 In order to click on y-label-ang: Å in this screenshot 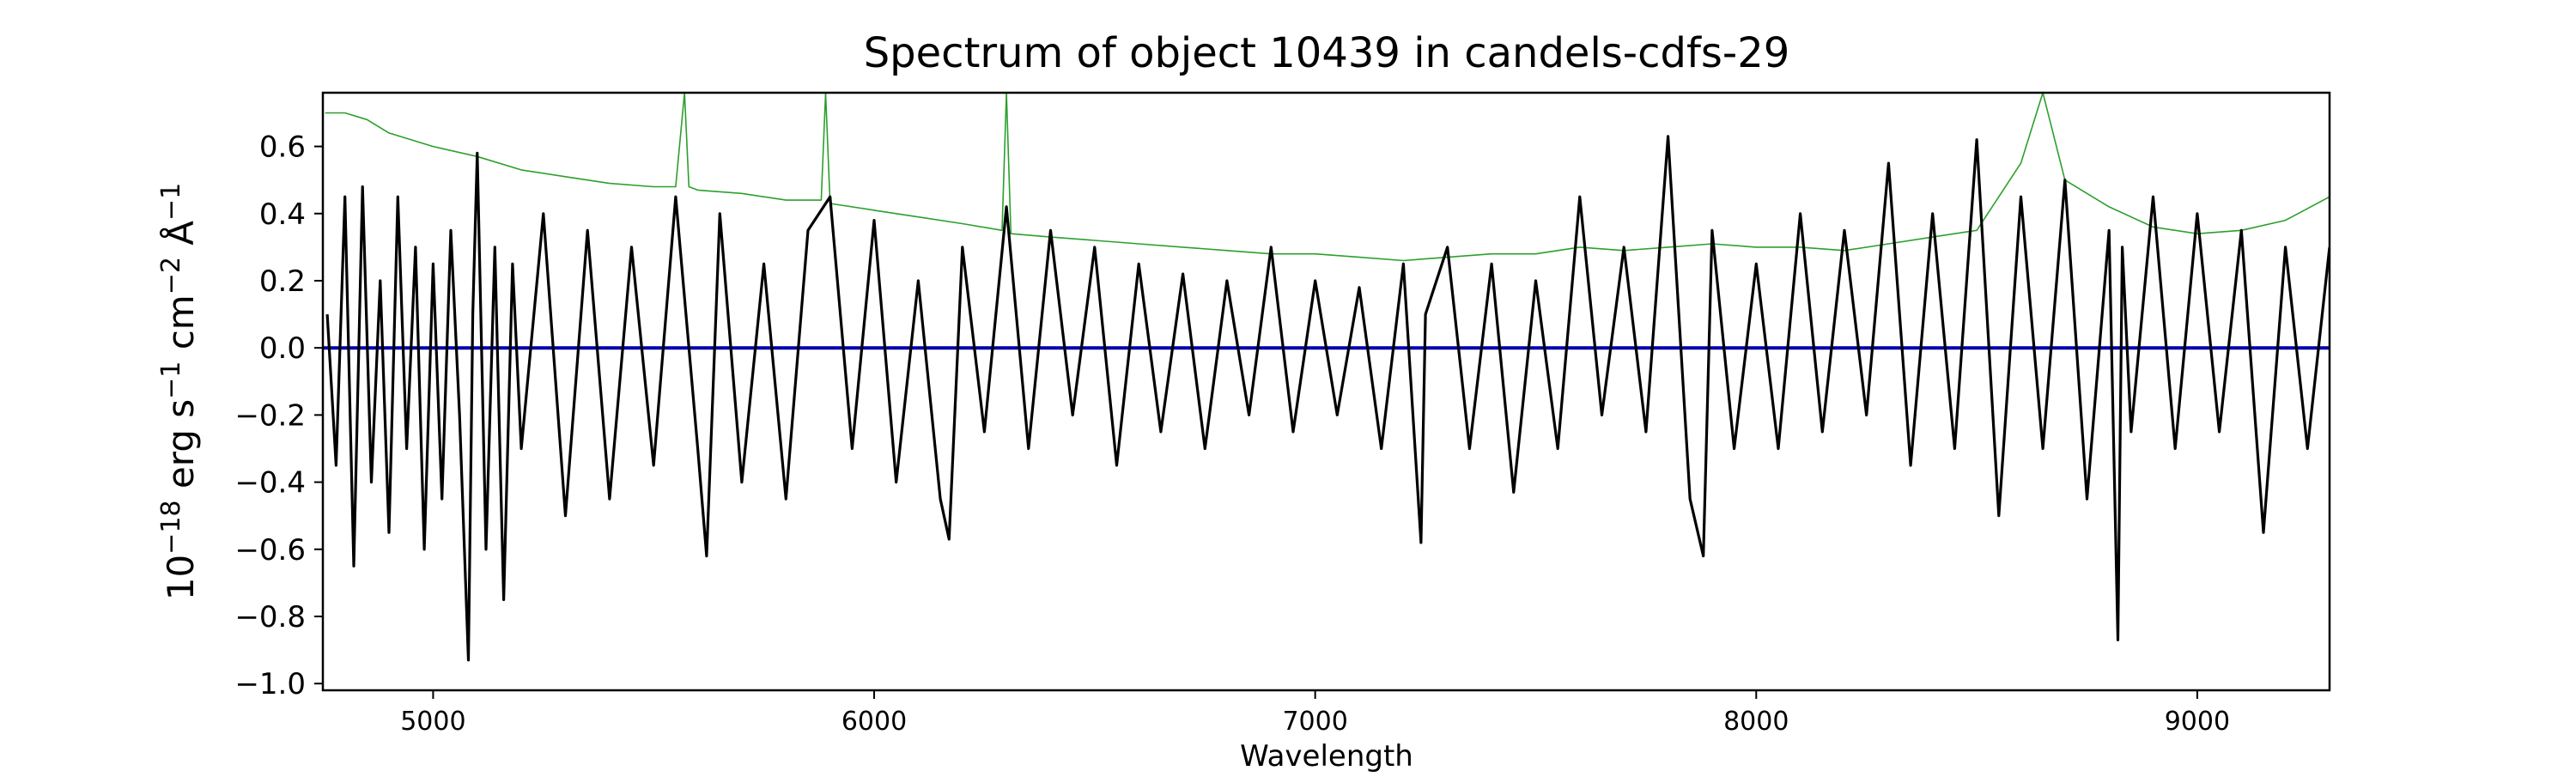, I will do `click(180, 239)`.